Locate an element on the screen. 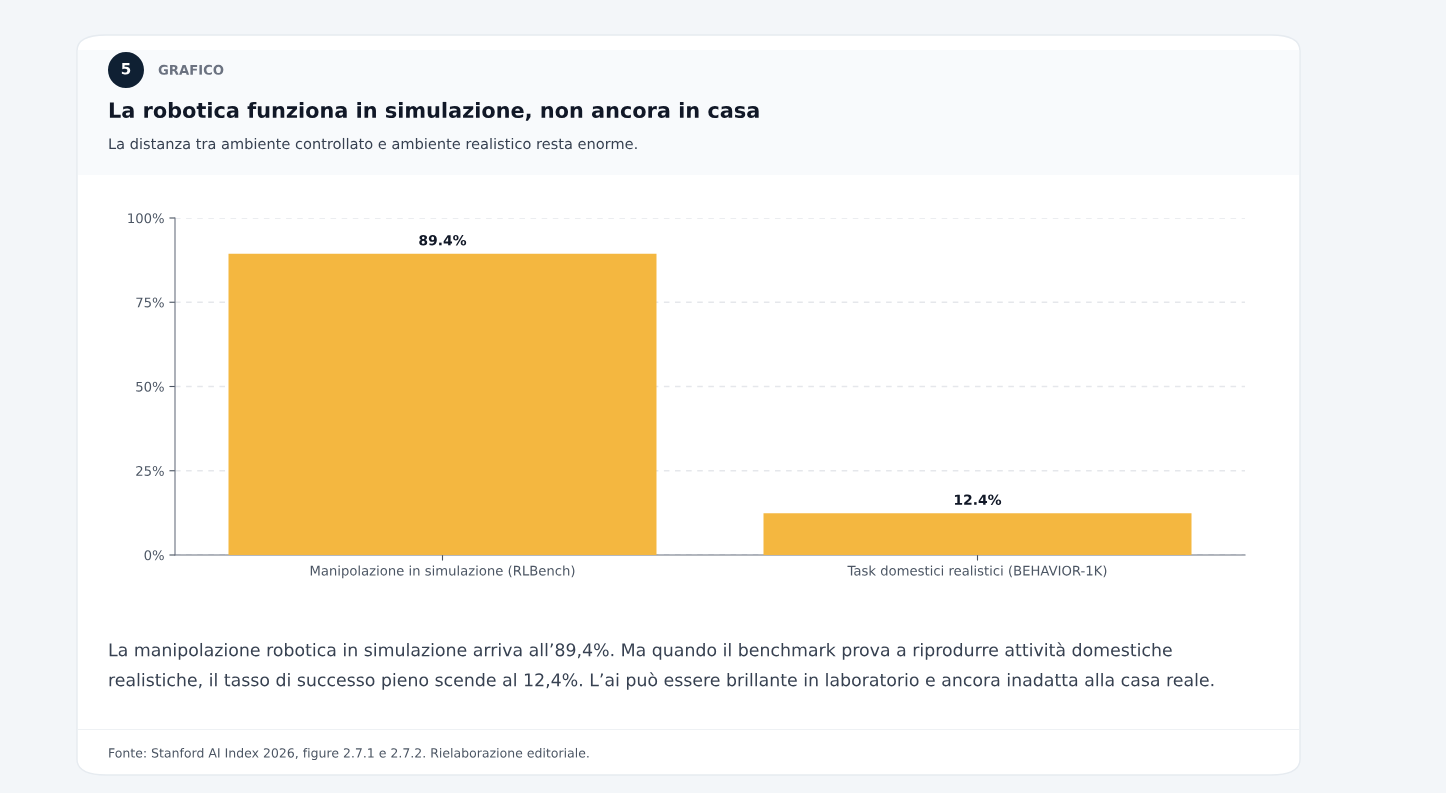 This screenshot has width=1446, height=793. y-tick-label: 0% is located at coordinates (154, 555).